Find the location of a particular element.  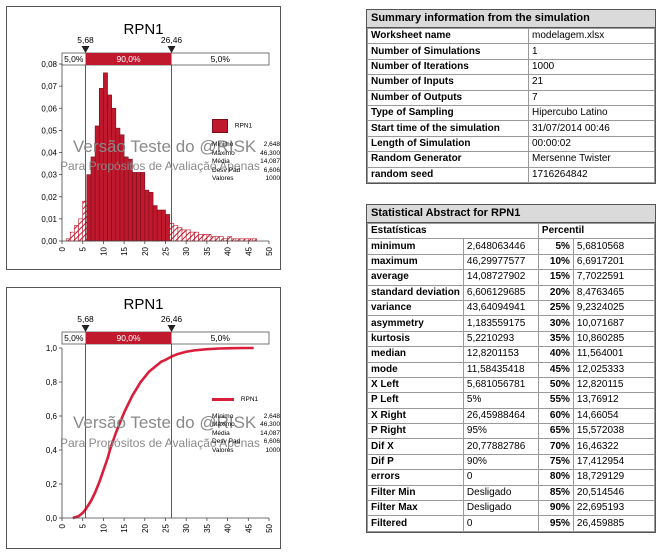

summary-row: Number of Iterations 1000 is located at coordinates (511, 67).